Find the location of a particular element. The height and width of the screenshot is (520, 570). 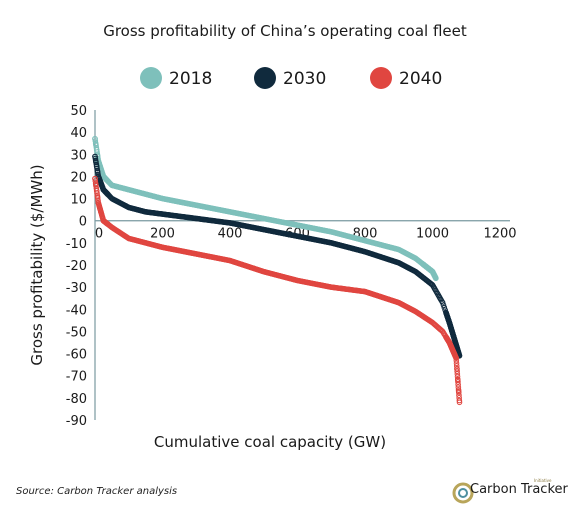

y-tick-label: 50 is located at coordinates (78, 111).